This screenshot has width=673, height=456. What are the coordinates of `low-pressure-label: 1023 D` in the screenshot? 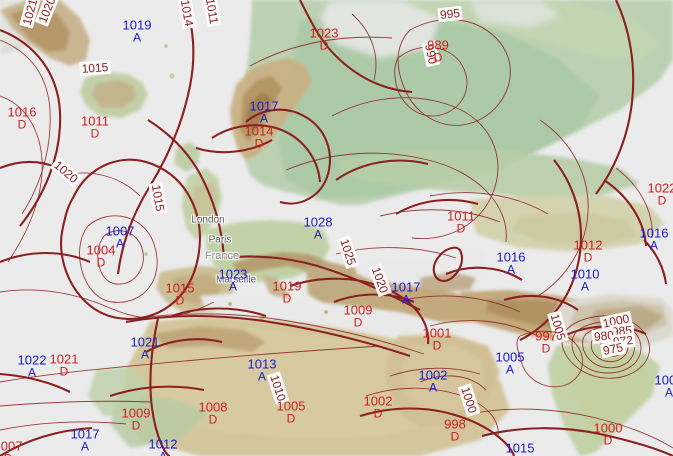 It's located at (324, 39).